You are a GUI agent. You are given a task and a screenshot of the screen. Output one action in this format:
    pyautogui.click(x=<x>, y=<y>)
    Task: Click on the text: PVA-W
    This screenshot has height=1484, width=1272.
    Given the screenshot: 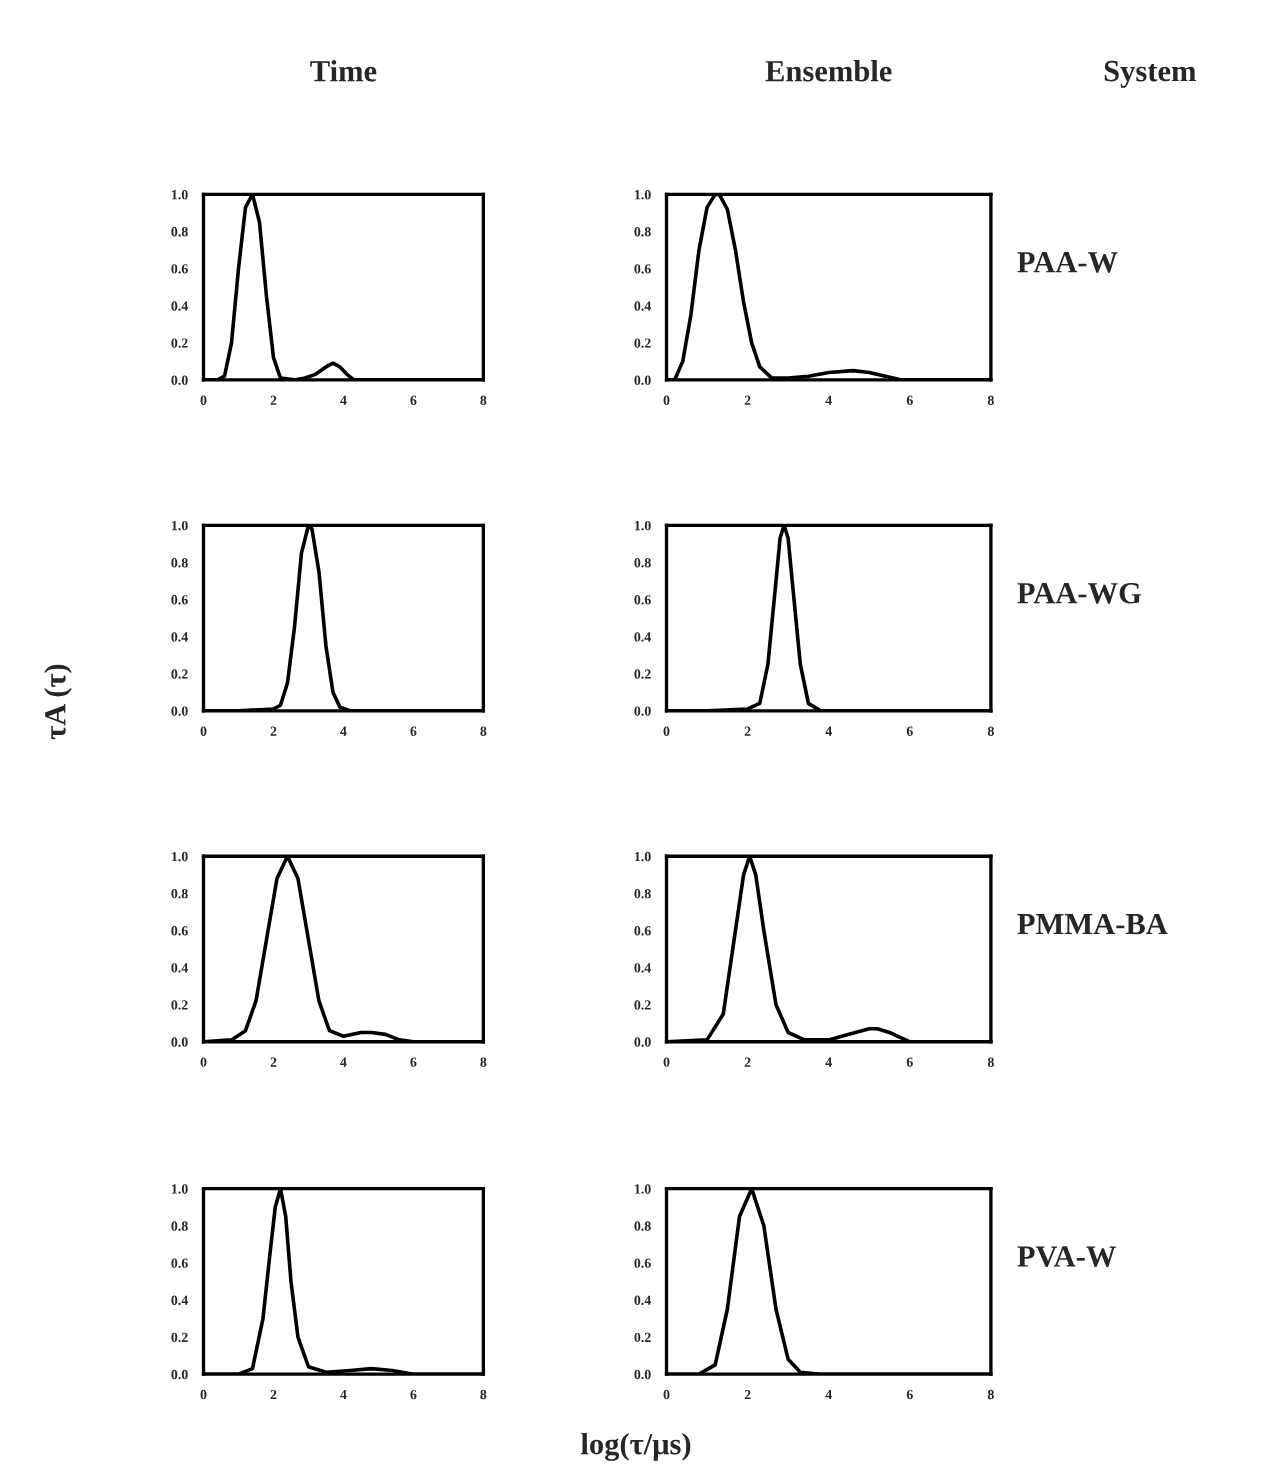 What is the action you would take?
    pyautogui.click(x=1066, y=1256)
    